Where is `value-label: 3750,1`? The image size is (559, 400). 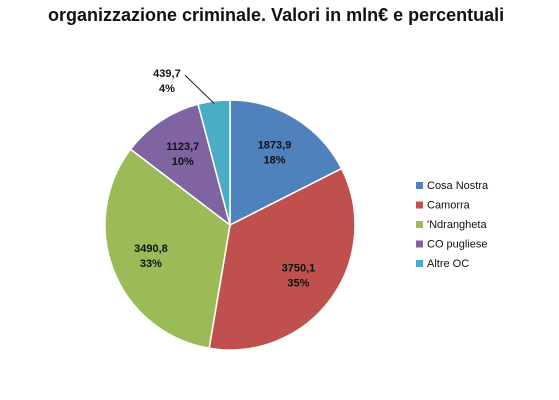 value-label: 3750,1 is located at coordinates (299, 268).